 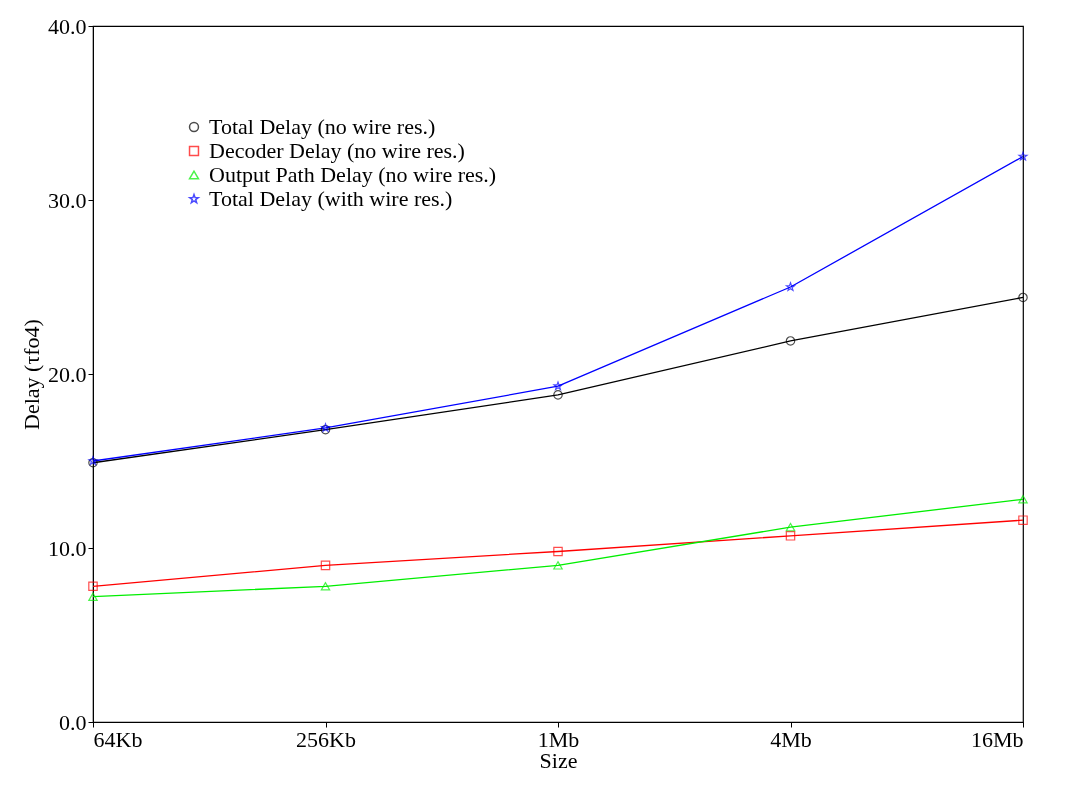 I want to click on x-tick-label: 64Kb, so click(x=118, y=739).